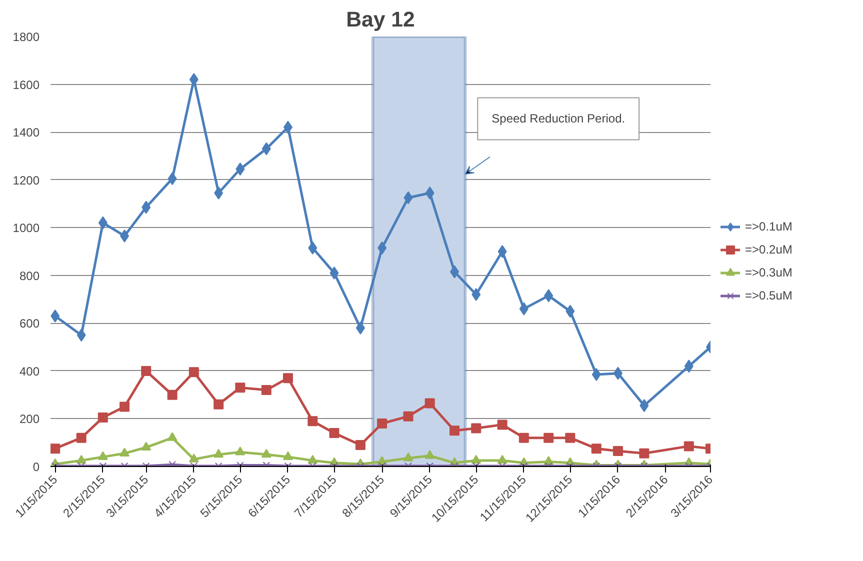 This screenshot has height=561, width=863. What do you see at coordinates (26, 37) in the screenshot?
I see `y-tick-label: 1800` at bounding box center [26, 37].